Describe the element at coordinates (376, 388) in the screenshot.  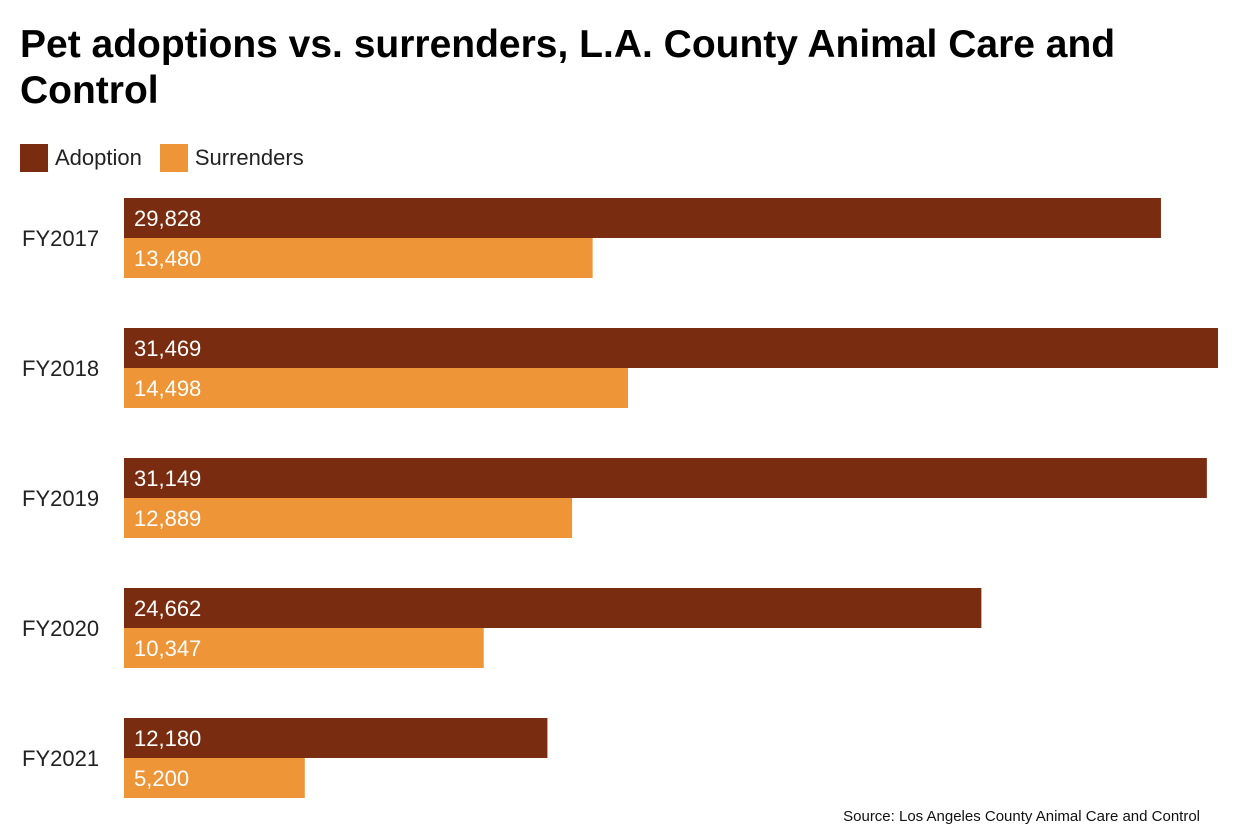
I see `bar-surrenders-fy2018` at that location.